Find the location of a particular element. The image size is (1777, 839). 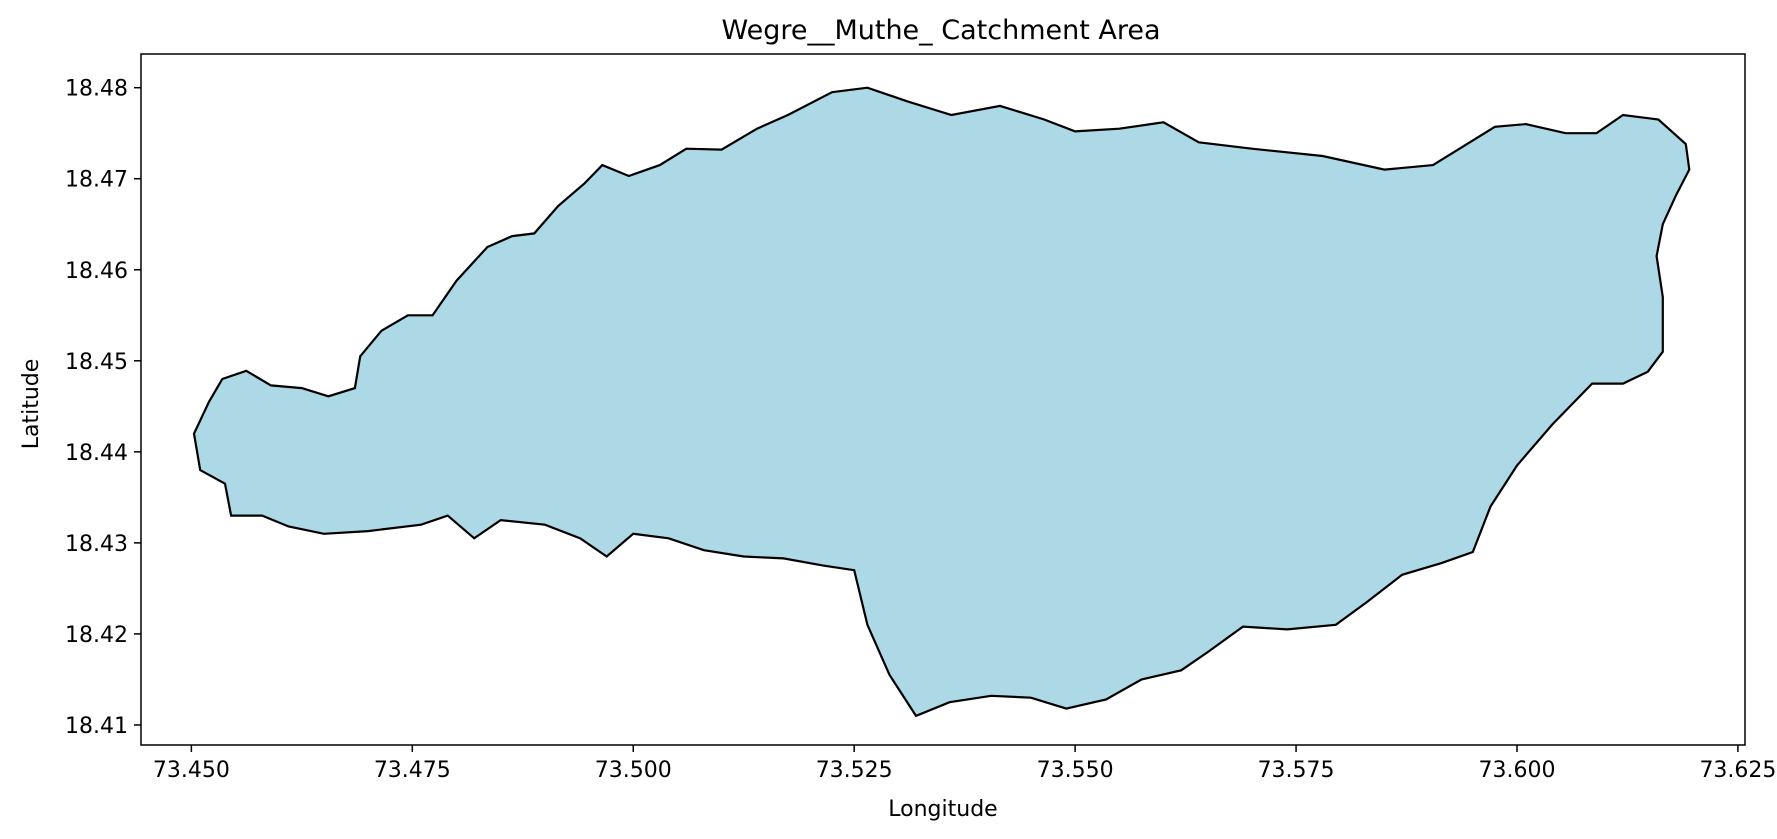

y-tick-label: 18.47 is located at coordinates (96, 180).